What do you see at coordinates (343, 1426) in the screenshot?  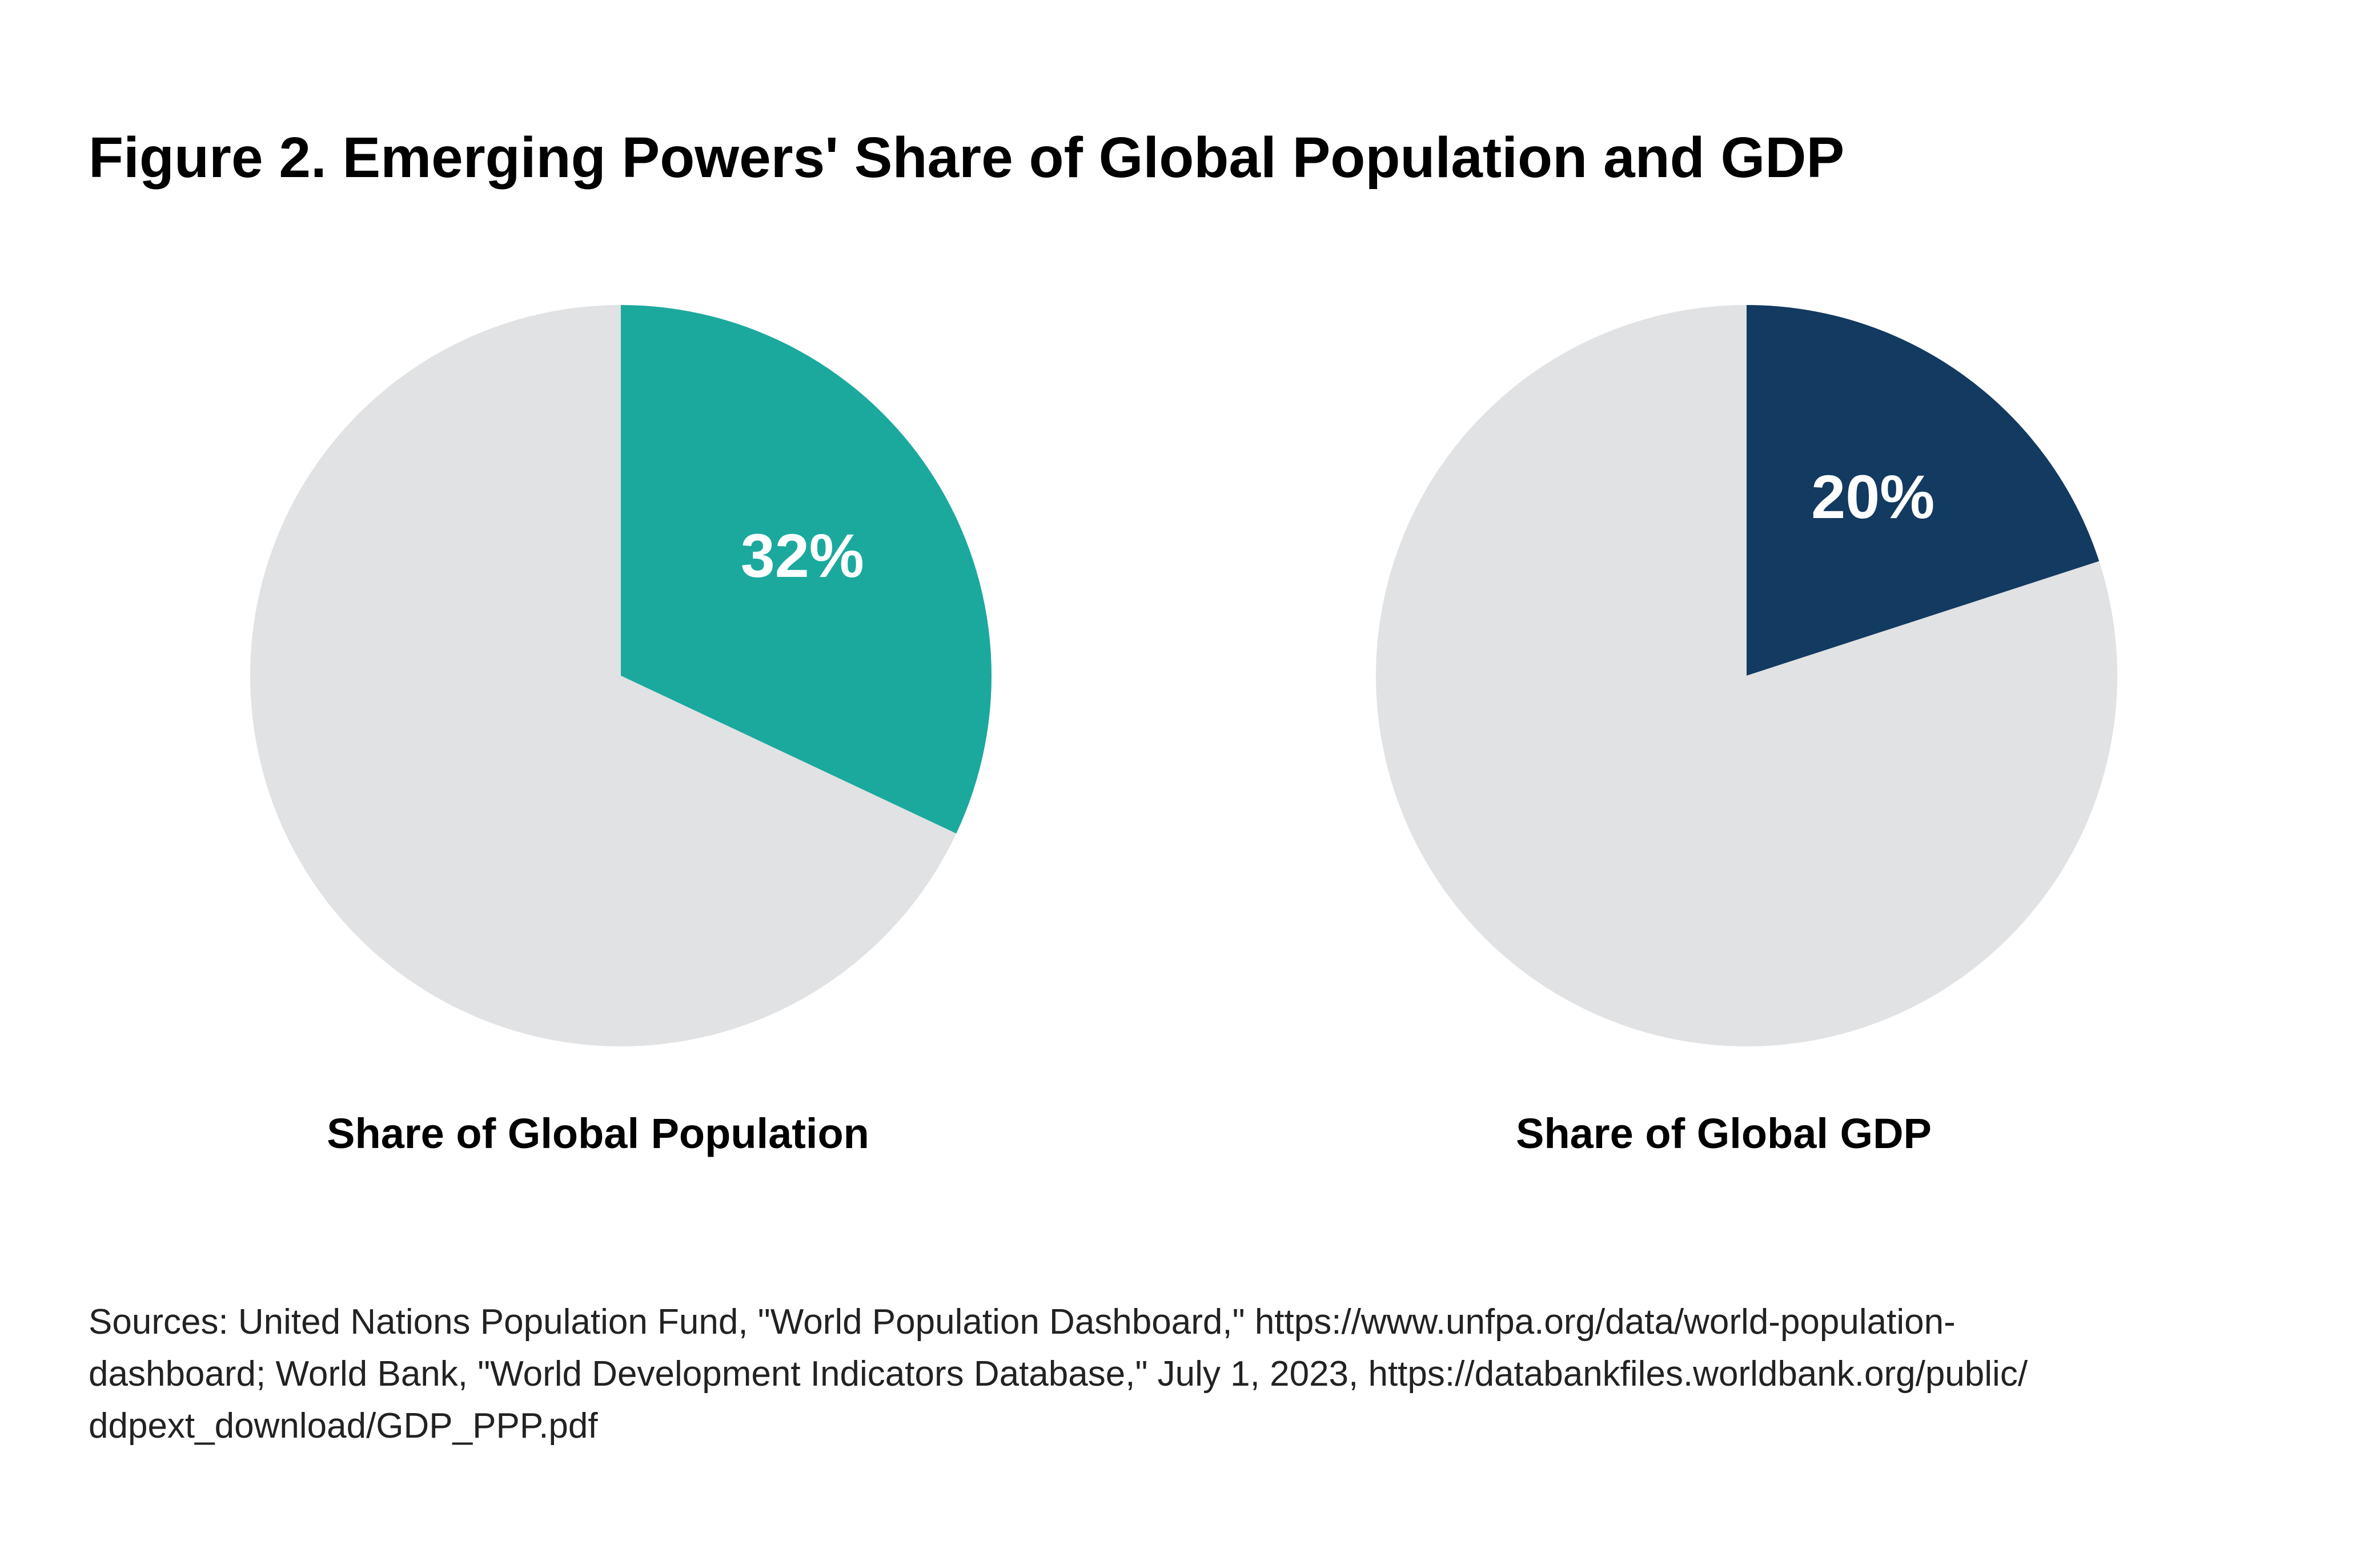 I see `source-note: ddpext_download/GDP_PPP.pdf` at bounding box center [343, 1426].